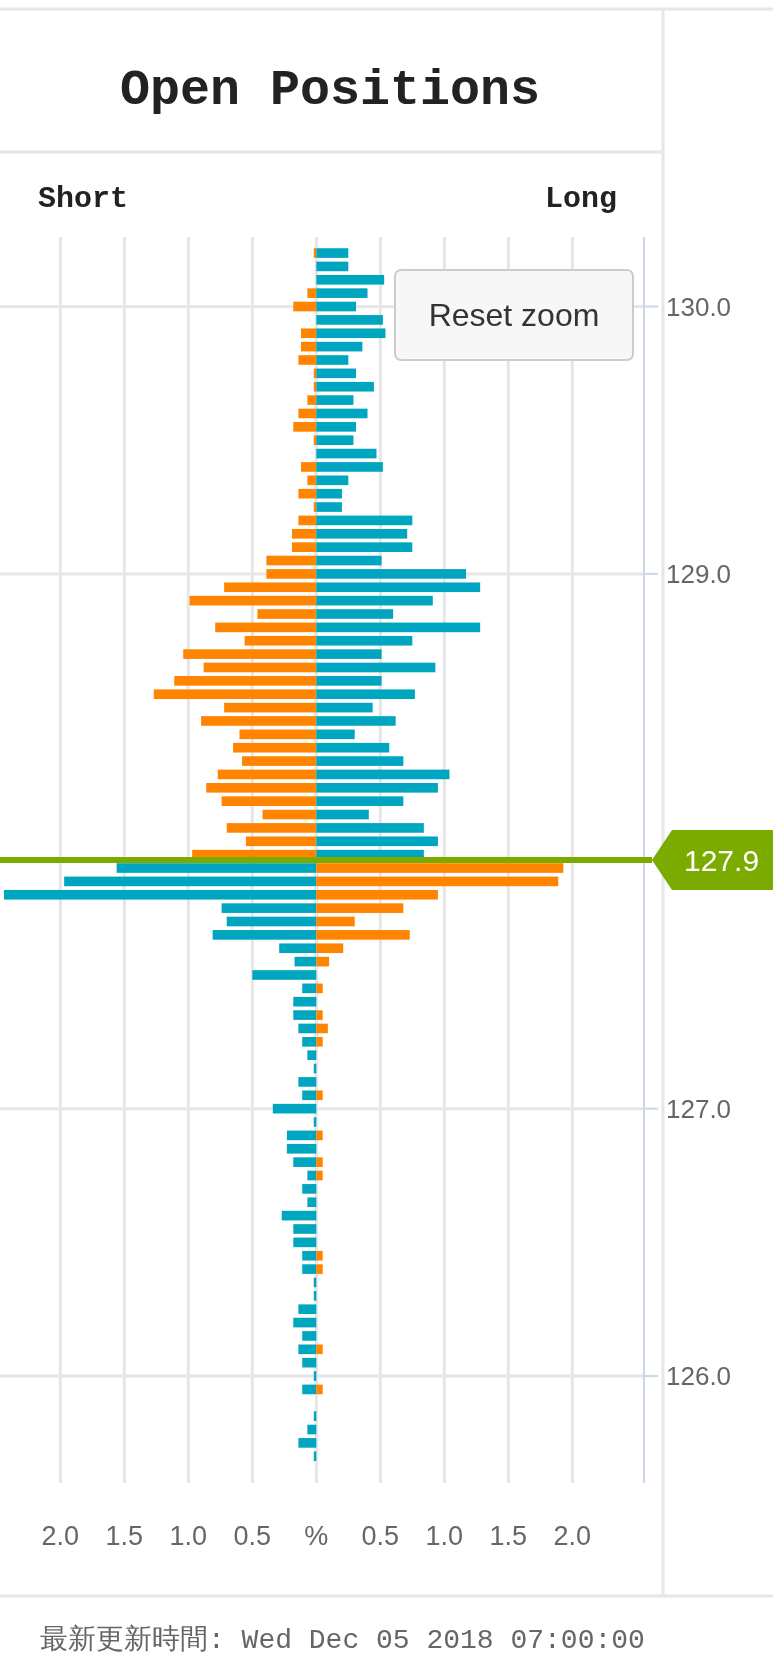 The width and height of the screenshot is (773, 1673). What do you see at coordinates (252, 1536) in the screenshot?
I see `x-tick-label: 0.5` at bounding box center [252, 1536].